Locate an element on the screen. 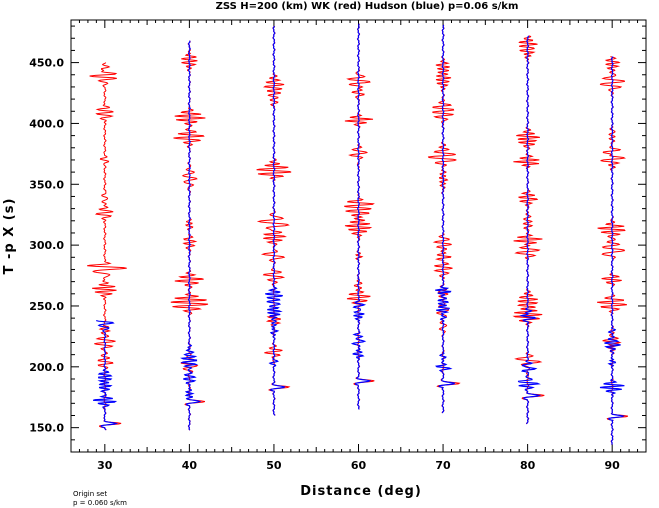 The image size is (659, 508). x-tick-label: 60 is located at coordinates (359, 465).